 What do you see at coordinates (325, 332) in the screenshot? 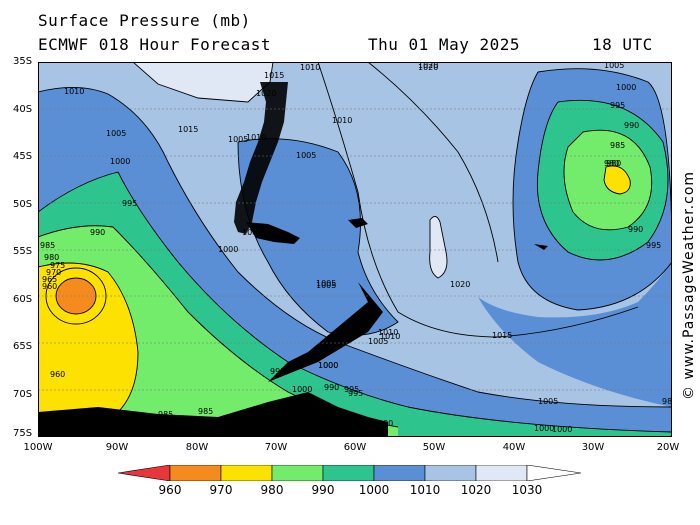
I see `antarctic-peninsula` at bounding box center [325, 332].